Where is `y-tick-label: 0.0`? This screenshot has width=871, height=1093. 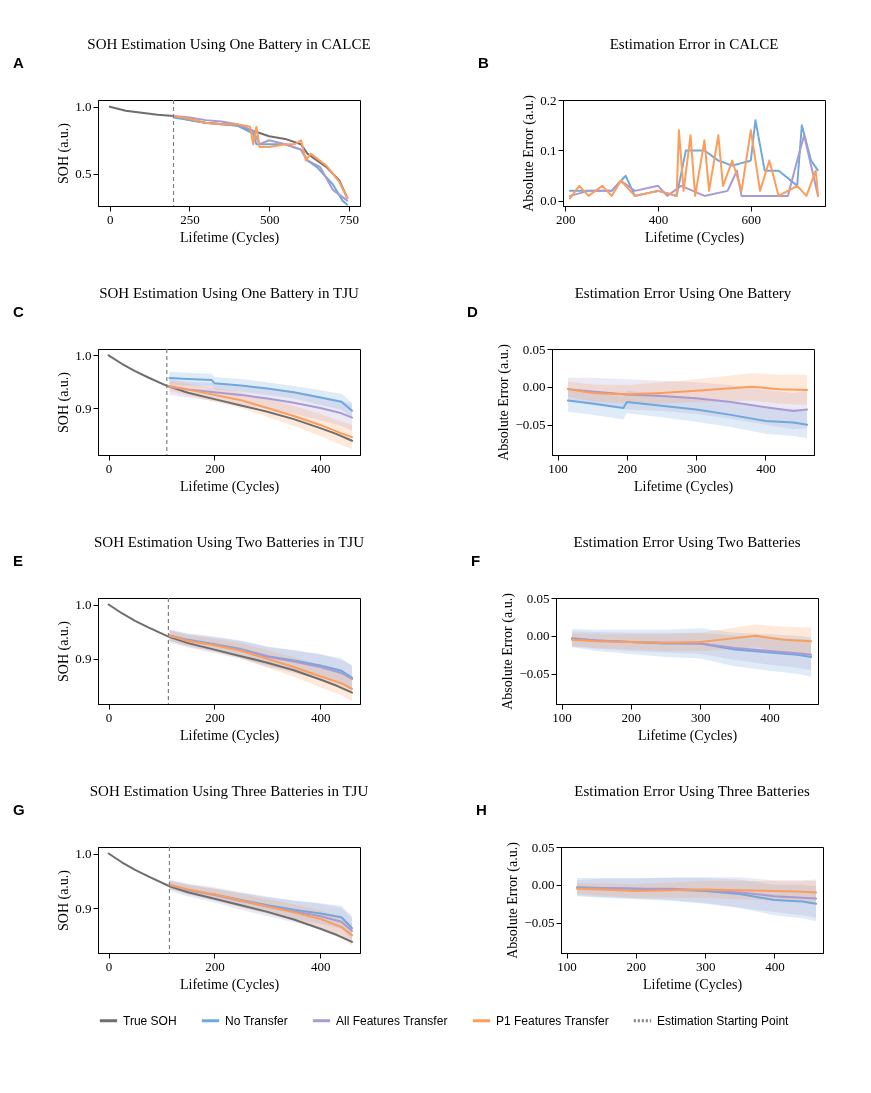
y-tick-label: 0.0 is located at coordinates (548, 201).